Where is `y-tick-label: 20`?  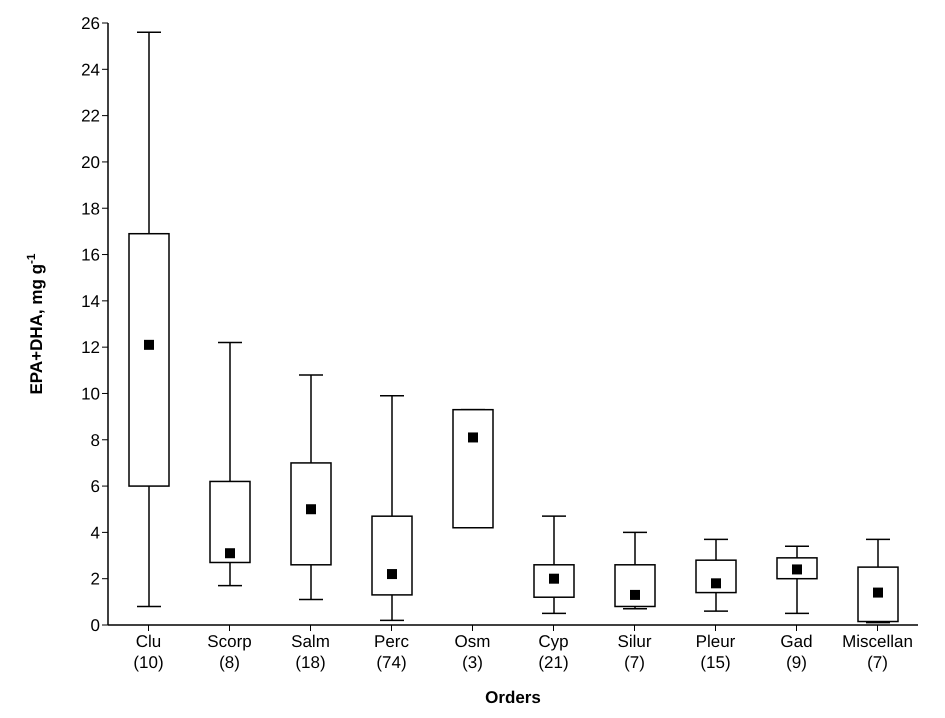 y-tick-label: 20 is located at coordinates (90, 162).